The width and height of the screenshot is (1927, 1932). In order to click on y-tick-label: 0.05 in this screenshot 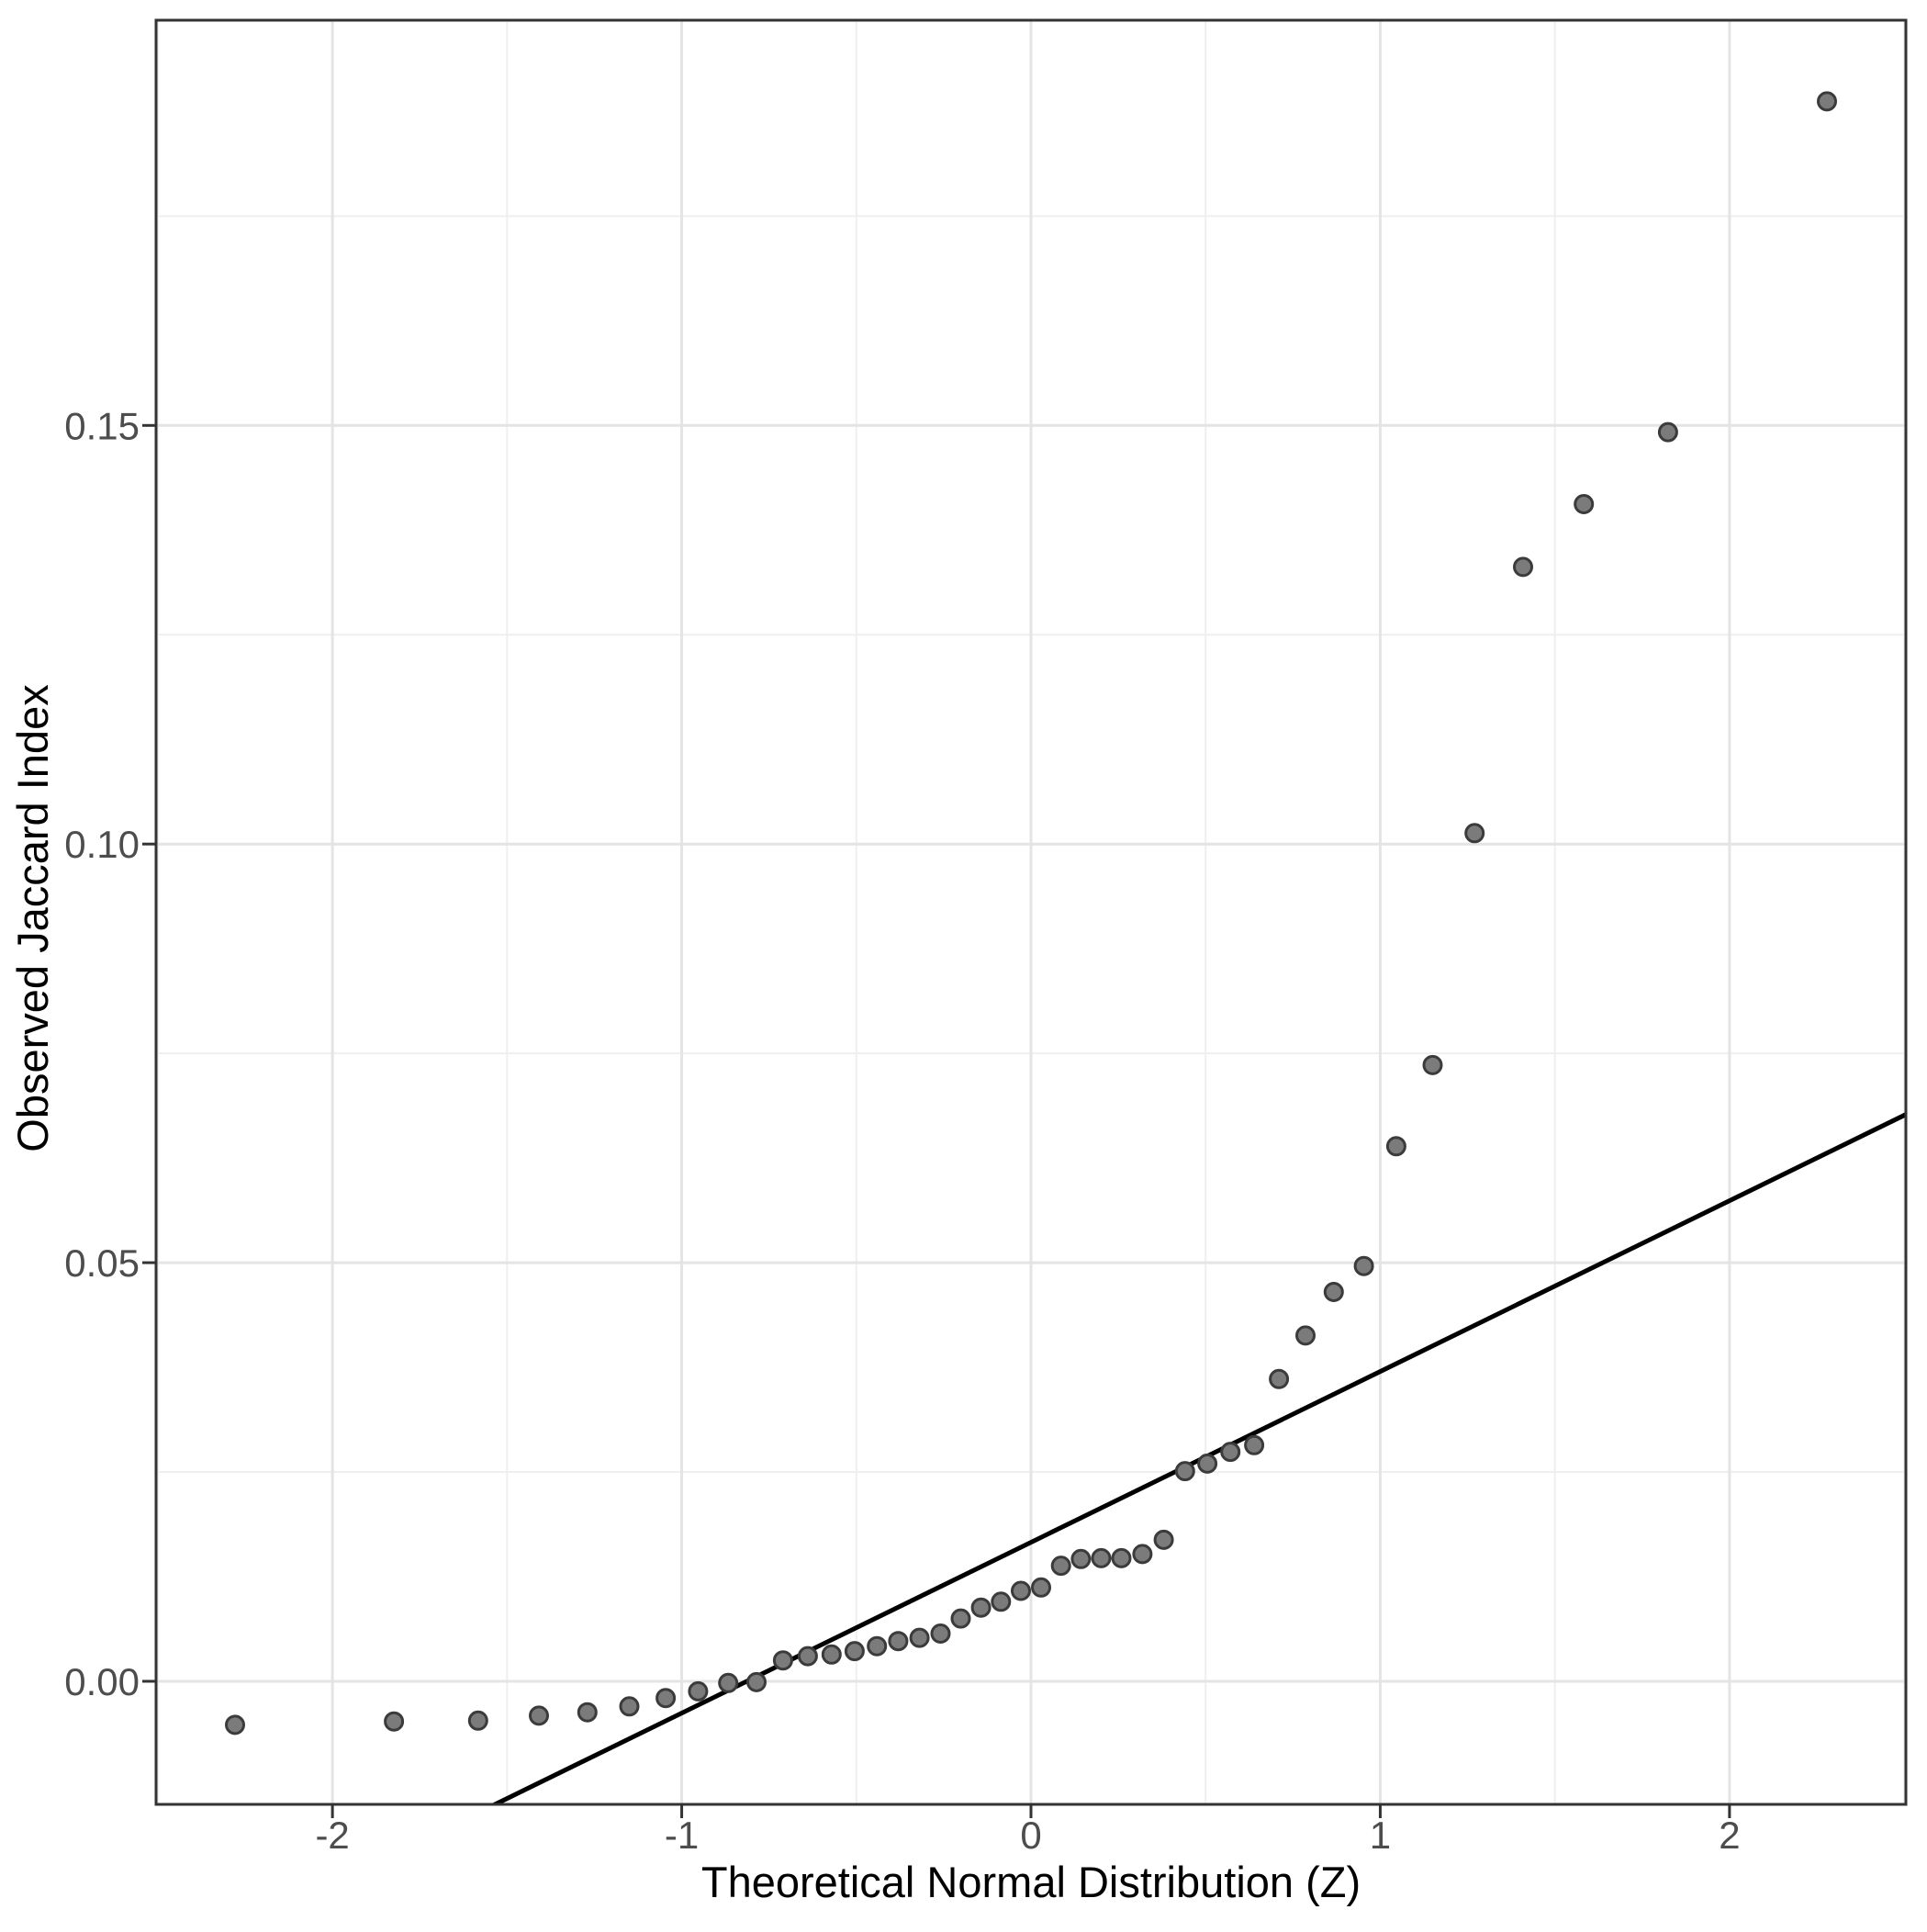, I will do `click(102, 1263)`.